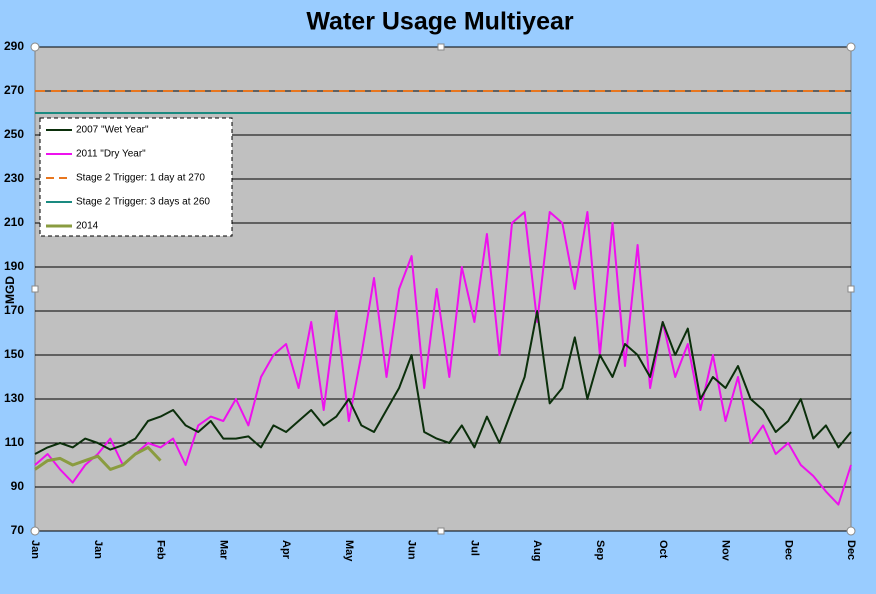 This screenshot has width=876, height=594. What do you see at coordinates (161, 550) in the screenshot?
I see `x-tick-label: Feb` at bounding box center [161, 550].